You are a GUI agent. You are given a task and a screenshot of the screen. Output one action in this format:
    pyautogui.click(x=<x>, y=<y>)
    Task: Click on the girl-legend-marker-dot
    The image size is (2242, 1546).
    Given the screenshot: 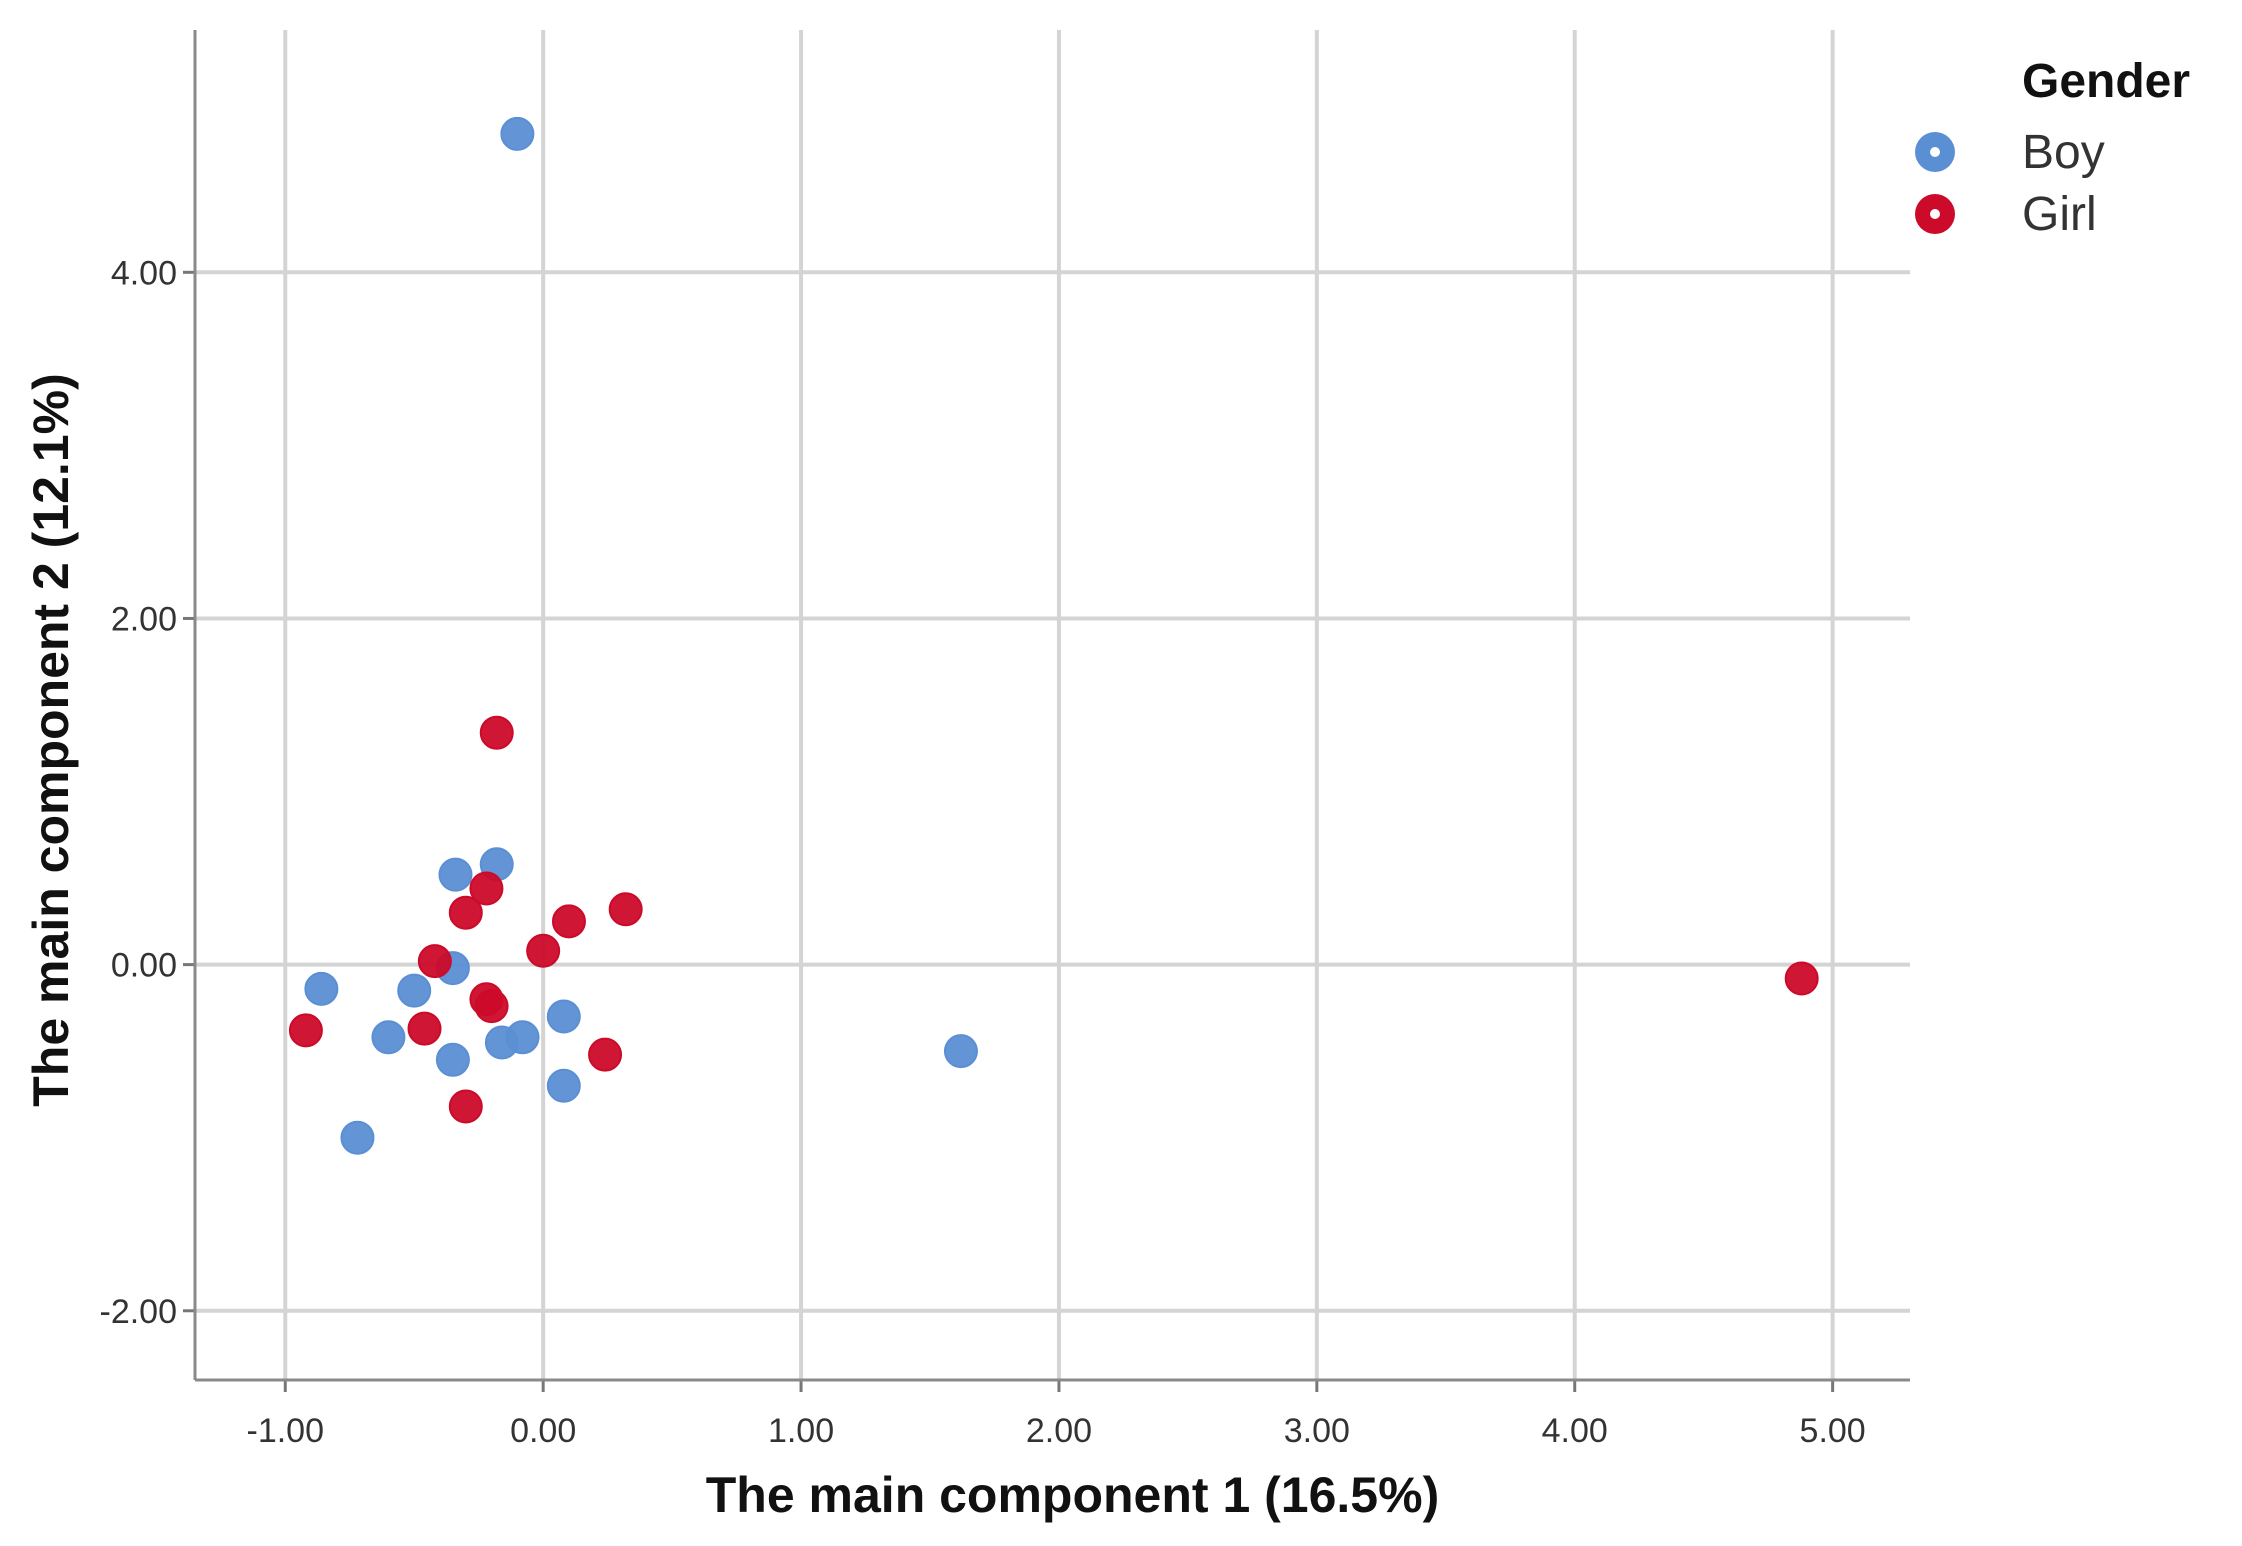 What is the action you would take?
    pyautogui.click(x=1935, y=214)
    